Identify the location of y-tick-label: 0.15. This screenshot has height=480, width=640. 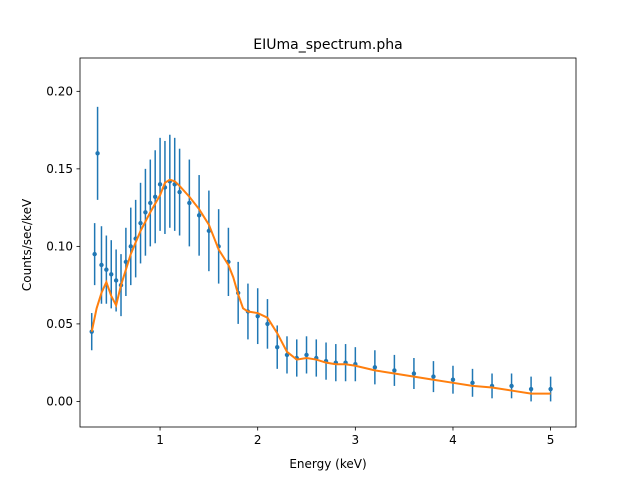
(59, 169).